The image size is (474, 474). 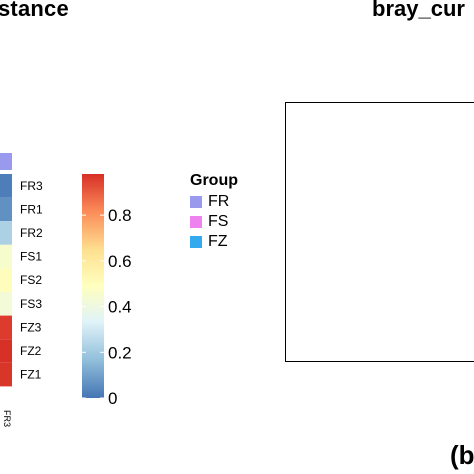 I want to click on heatmap-cell-fr1, so click(x=6, y=209).